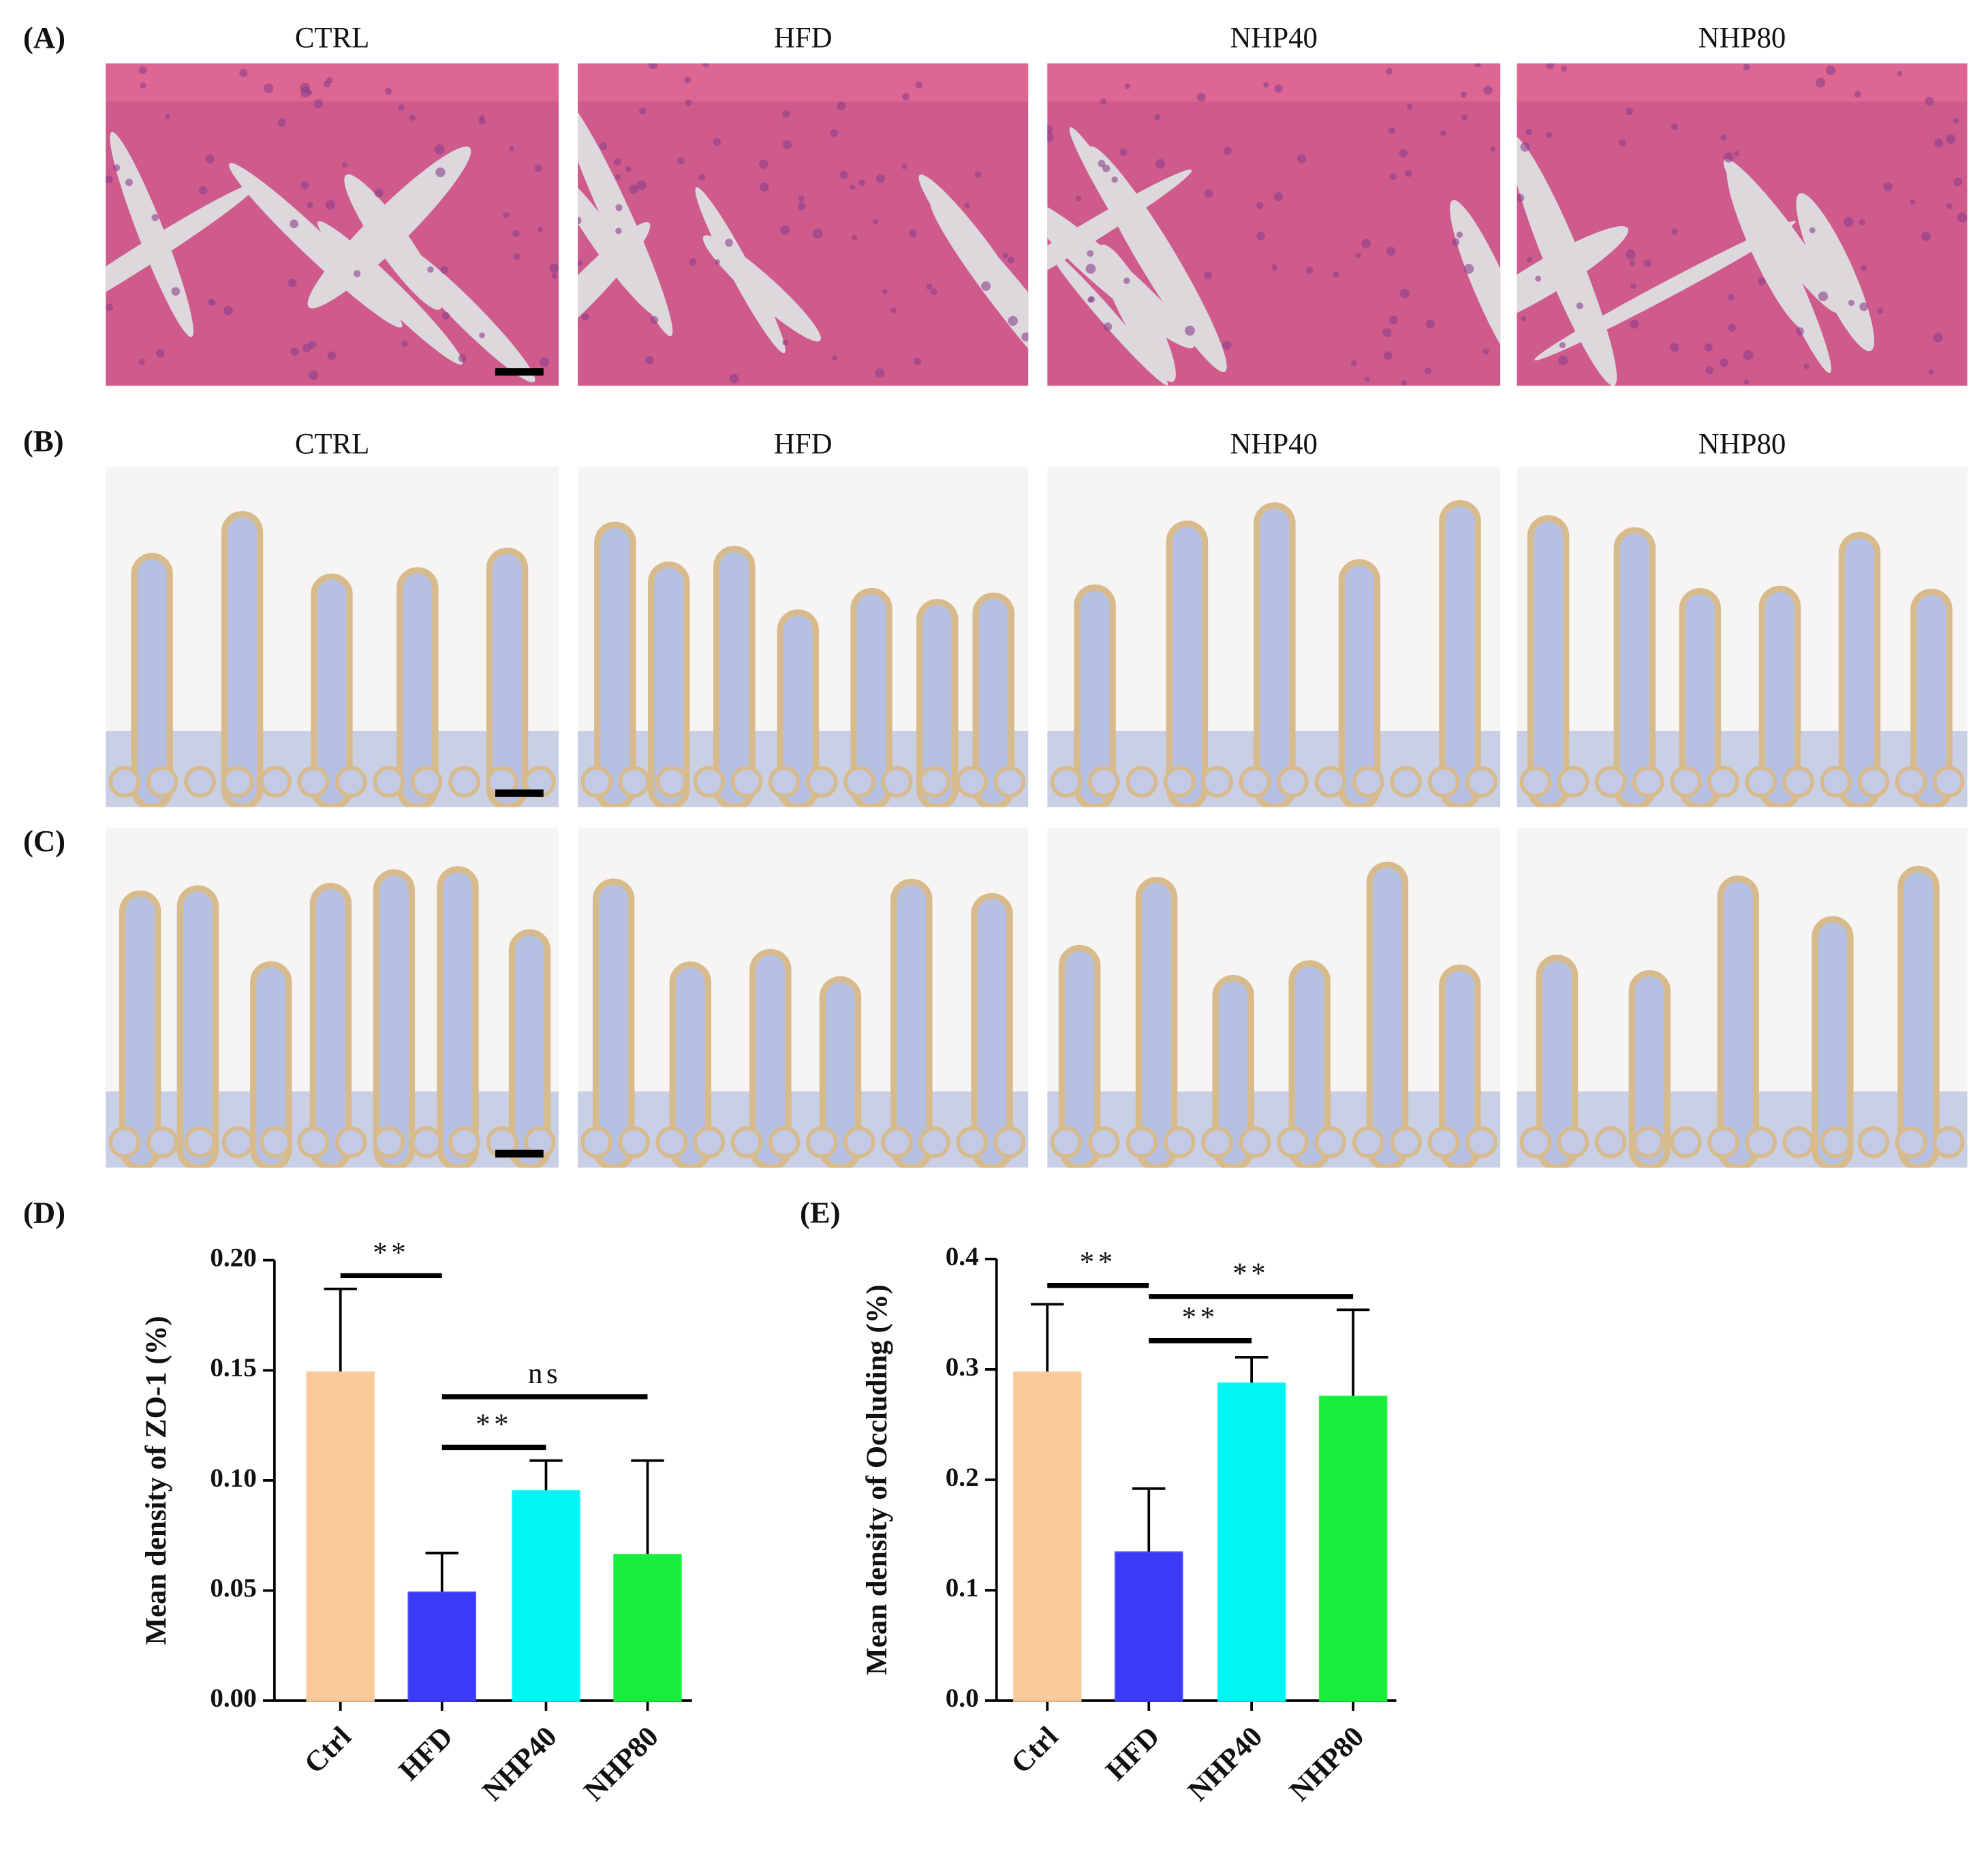 Image resolution: width=1988 pixels, height=1858 pixels. I want to click on scale-bar, so click(519, 372).